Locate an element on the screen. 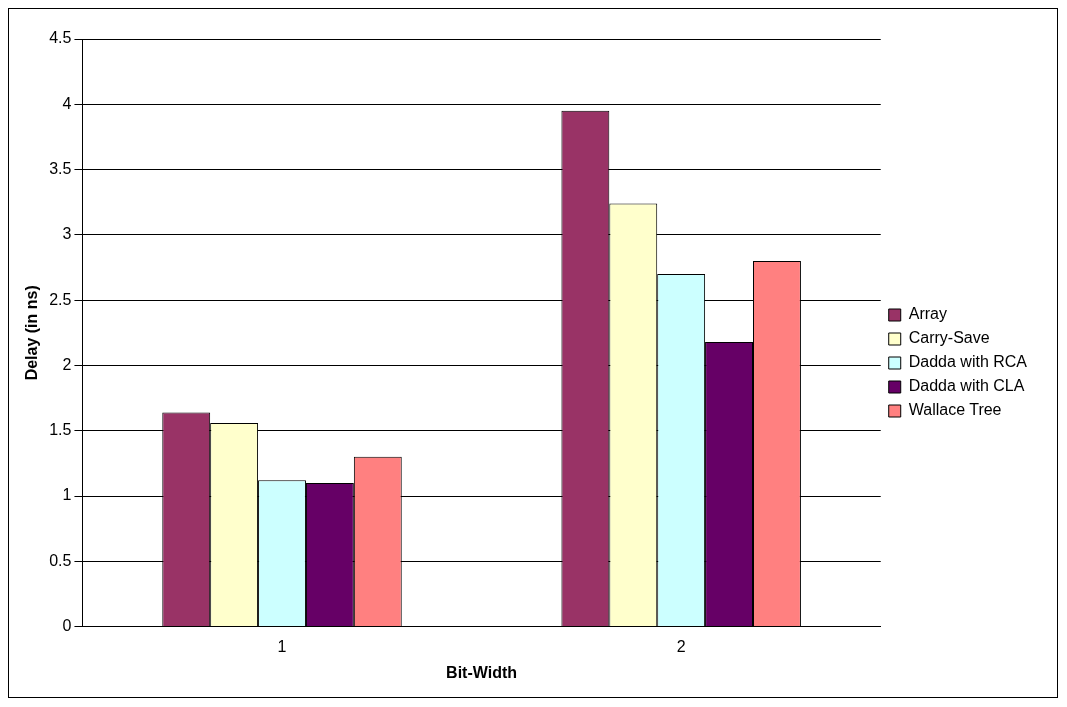  y-tick-label: 2.5 is located at coordinates (60, 299).